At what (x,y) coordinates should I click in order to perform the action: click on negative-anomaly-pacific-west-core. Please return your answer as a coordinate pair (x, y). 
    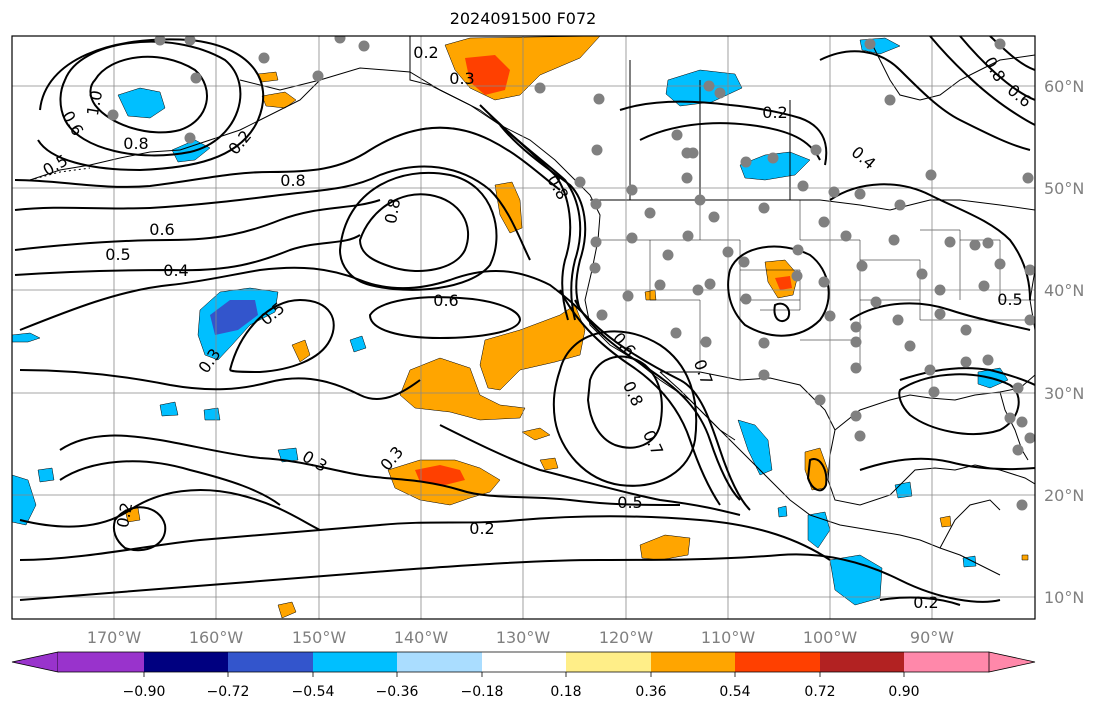
    Looking at the image, I should click on (234, 317).